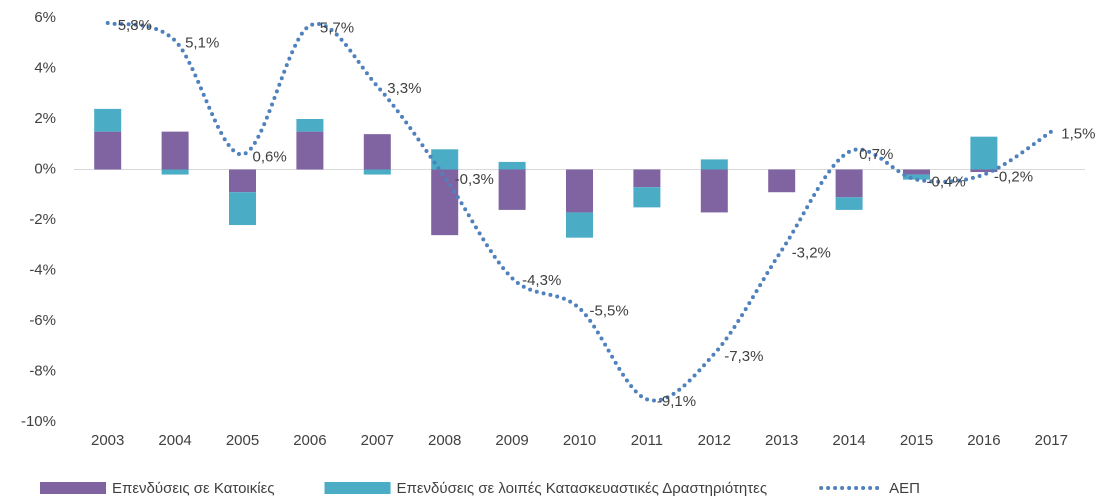 This screenshot has height=503, width=1097. What do you see at coordinates (174, 440) in the screenshot?
I see `x-tick-label: 2004` at bounding box center [174, 440].